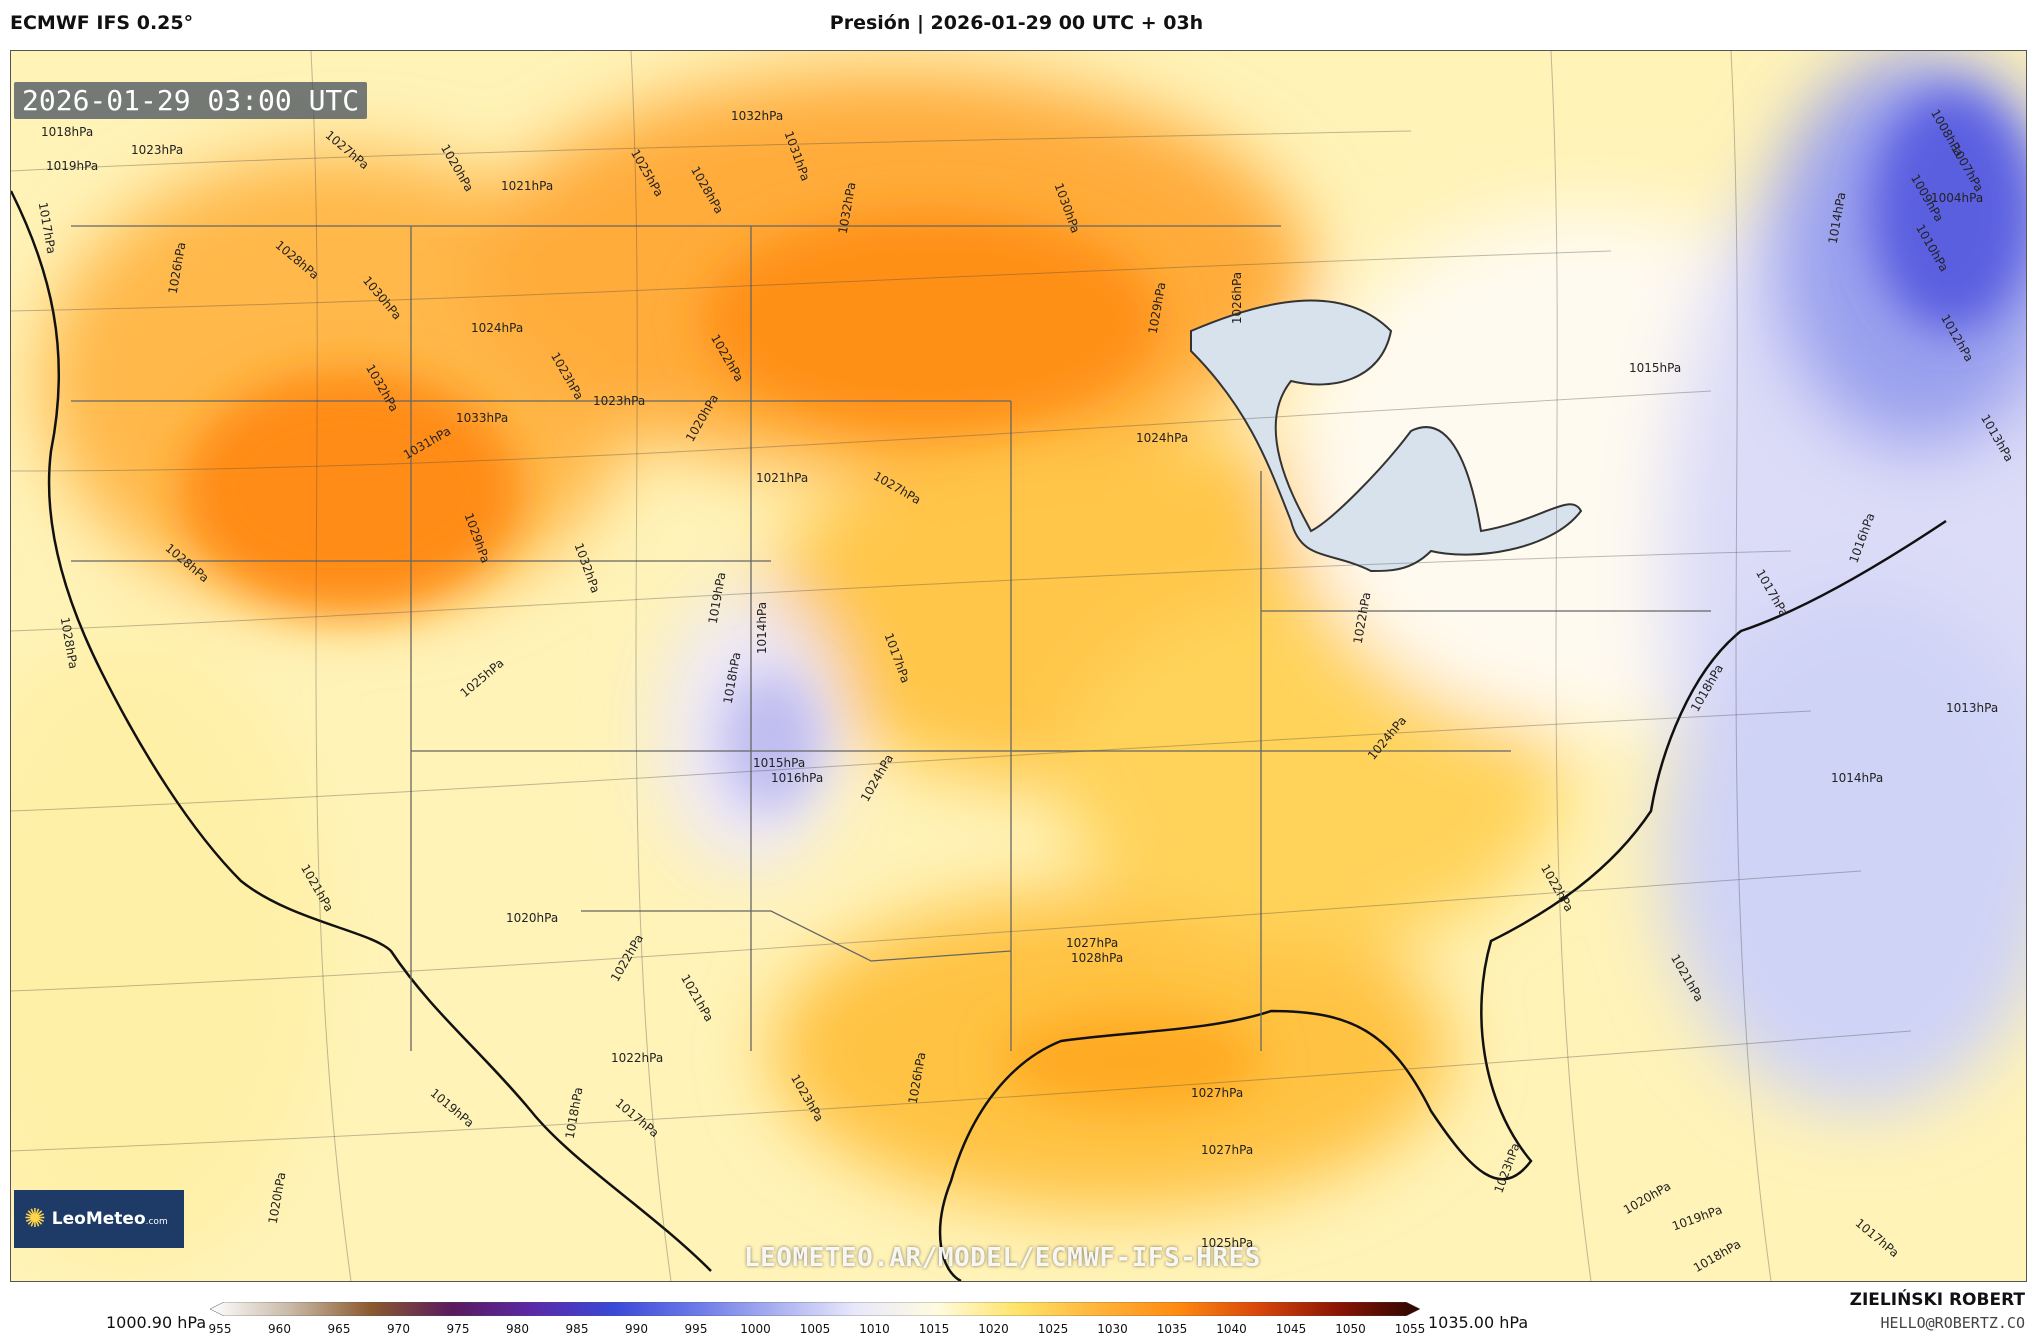 The height and width of the screenshot is (1338, 2033). I want to click on sun-icon: ✺, so click(35, 1219).